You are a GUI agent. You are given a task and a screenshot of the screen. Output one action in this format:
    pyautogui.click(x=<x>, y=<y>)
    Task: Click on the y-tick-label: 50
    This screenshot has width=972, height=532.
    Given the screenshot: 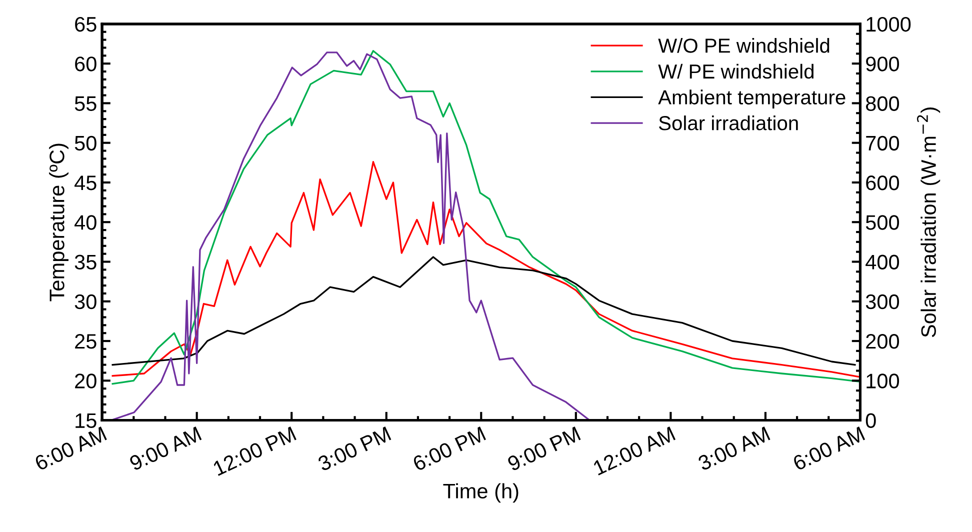 What is the action you would take?
    pyautogui.click(x=85, y=143)
    